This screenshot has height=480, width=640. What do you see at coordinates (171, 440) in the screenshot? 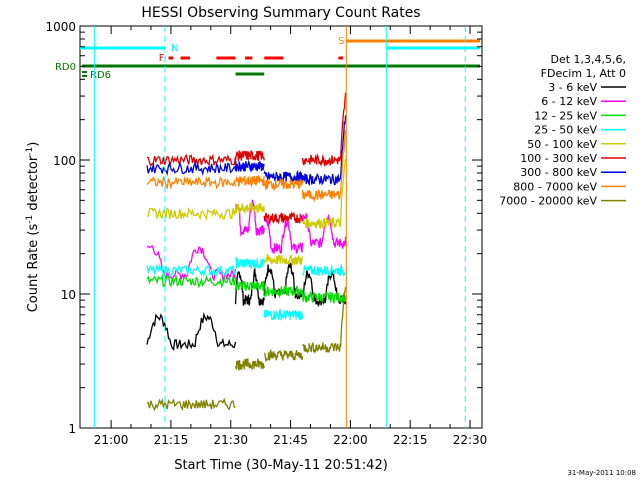
I see `x-tick-label: 21:15` at bounding box center [171, 440].